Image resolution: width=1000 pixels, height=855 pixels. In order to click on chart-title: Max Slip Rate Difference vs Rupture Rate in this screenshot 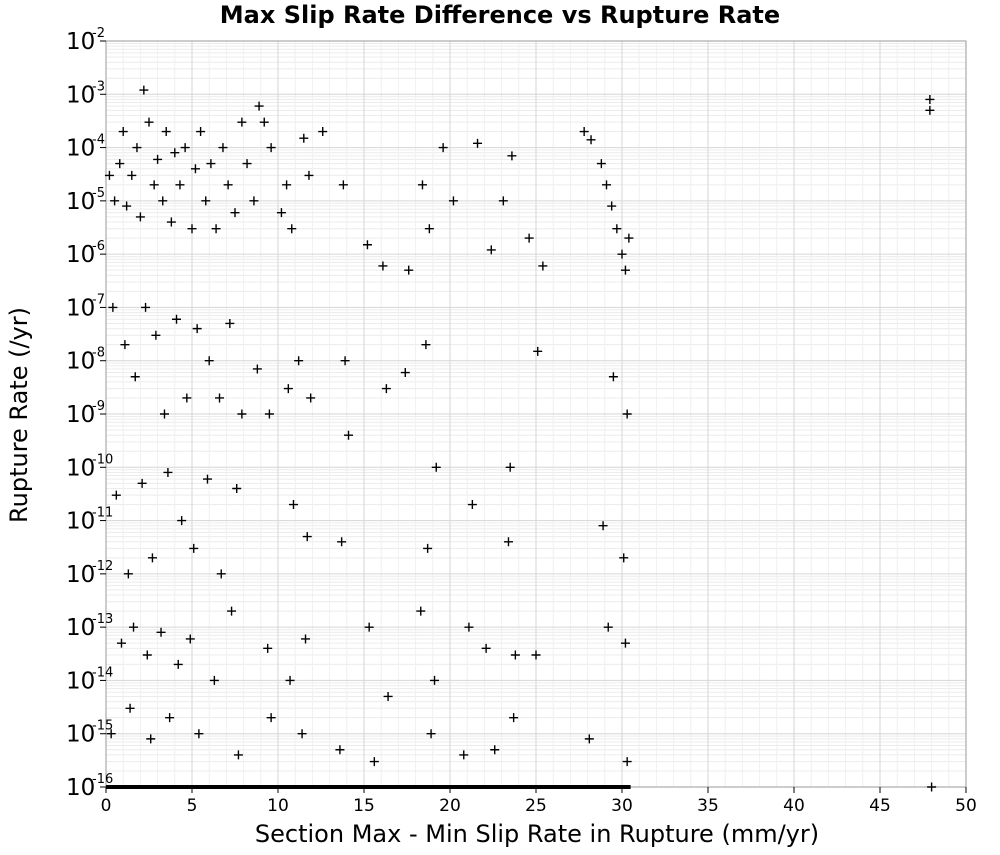, I will do `click(500, 15)`.